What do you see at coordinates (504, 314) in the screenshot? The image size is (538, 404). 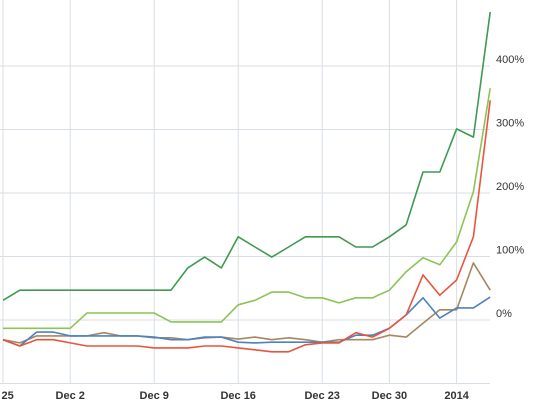 I see `y-tick-label: 0%` at bounding box center [504, 314].